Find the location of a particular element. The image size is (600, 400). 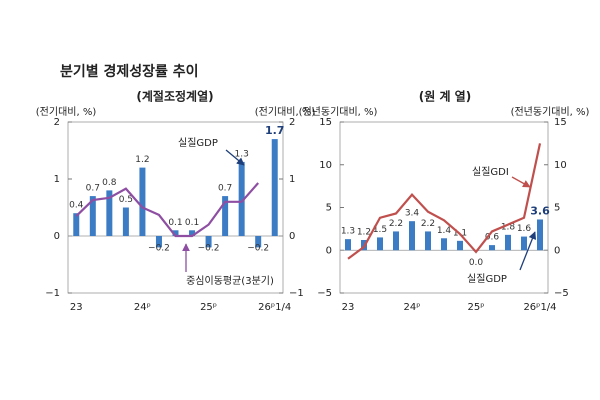

series-label: 중심이동평균(3분기) is located at coordinates (230, 281).